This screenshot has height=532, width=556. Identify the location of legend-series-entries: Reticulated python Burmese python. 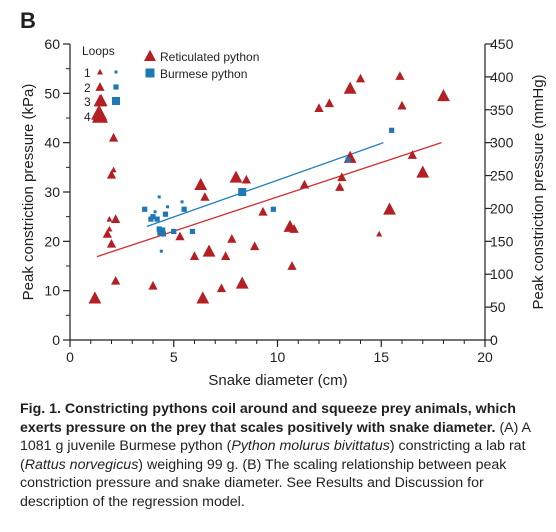
(201, 65).